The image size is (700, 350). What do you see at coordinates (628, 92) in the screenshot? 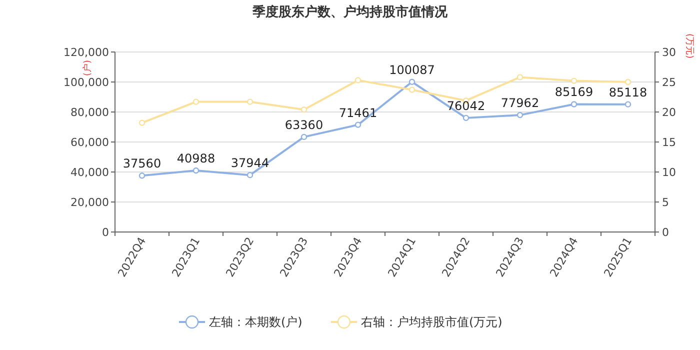
I see `data-label: 85118` at bounding box center [628, 92].